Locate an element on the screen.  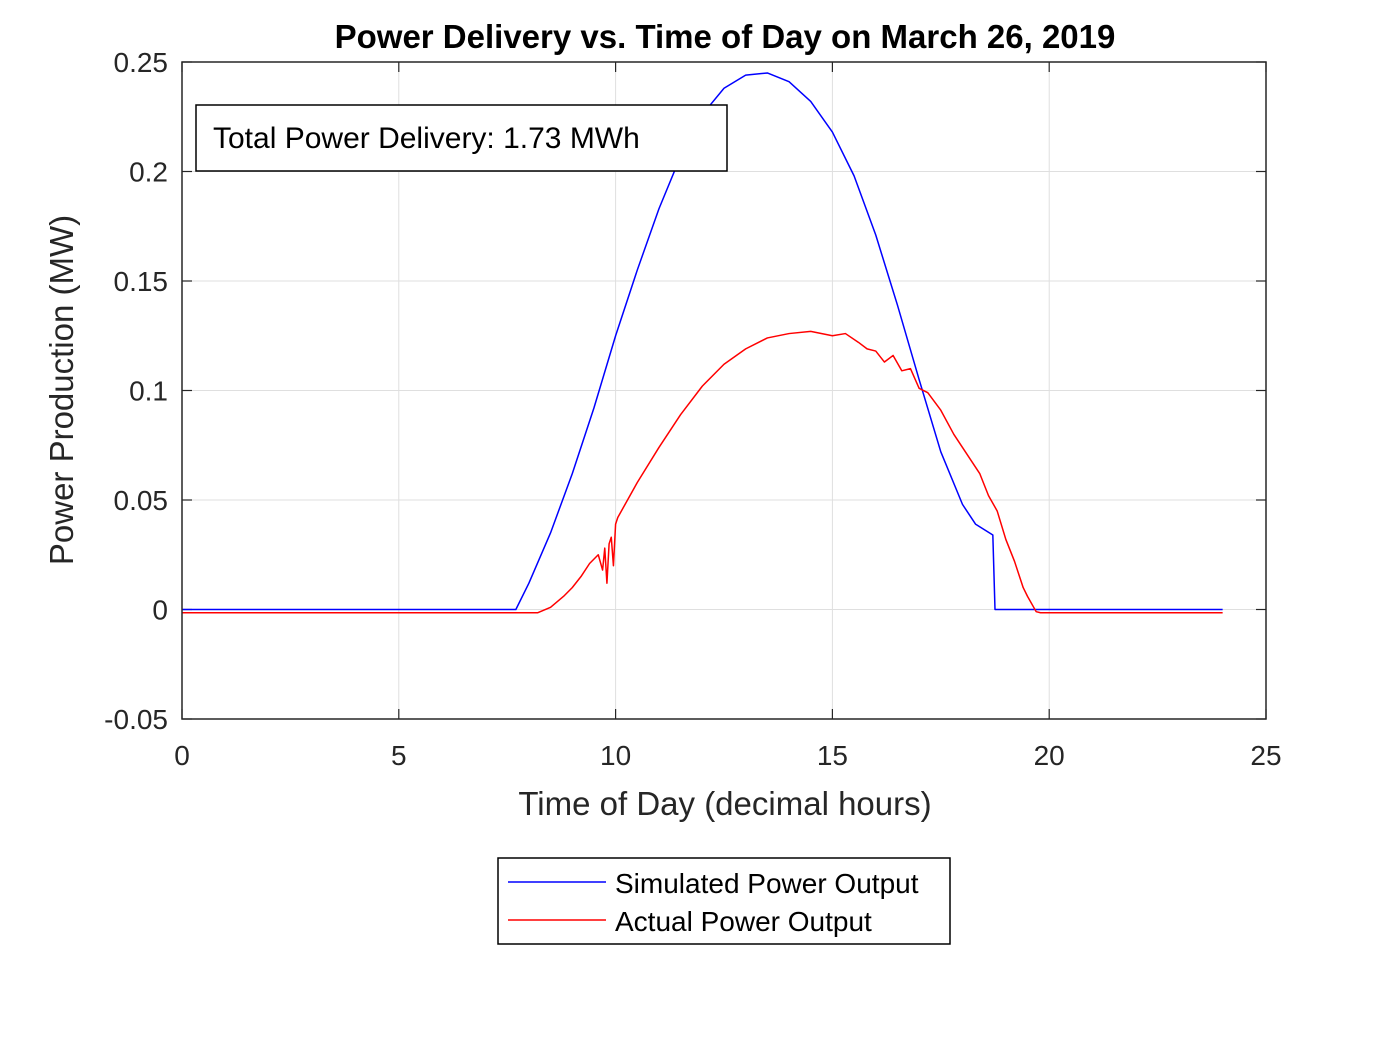
y-tick-label: 0.15 is located at coordinates (141, 281).